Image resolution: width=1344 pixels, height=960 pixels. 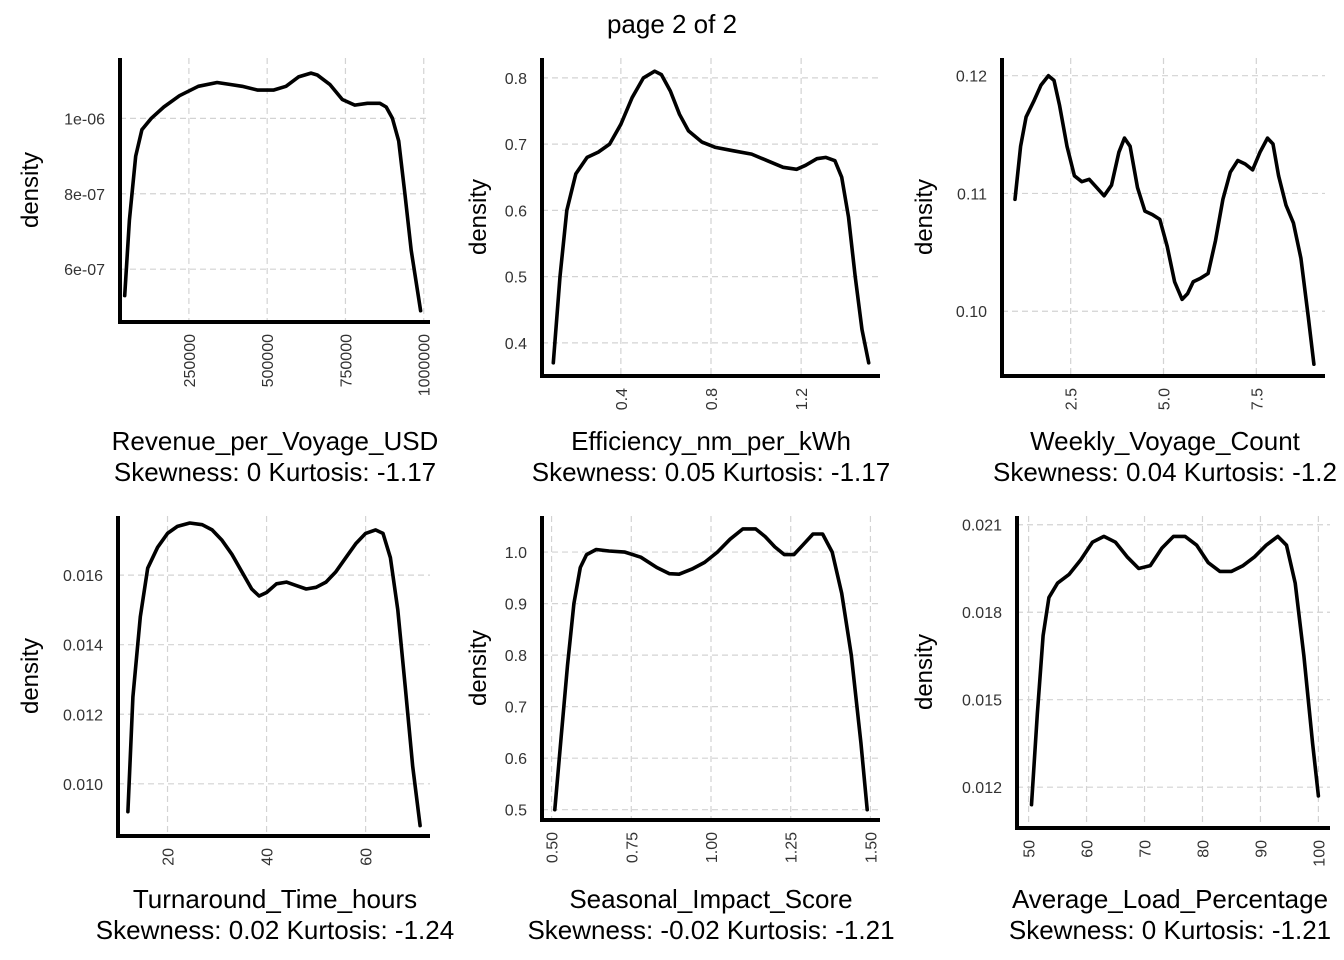 What do you see at coordinates (972, 194) in the screenshot?
I see `y-tick-label: 0.11` at bounding box center [972, 194].